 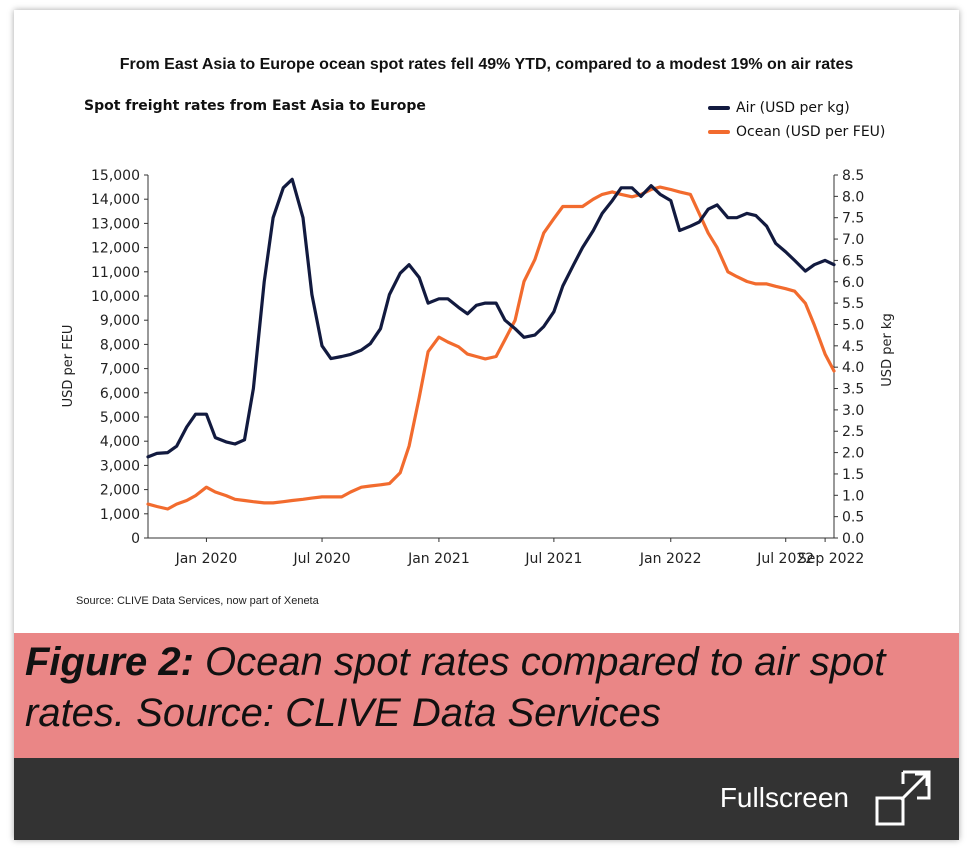 What do you see at coordinates (553, 559) in the screenshot?
I see `x-tick-label: Jul 2021` at bounding box center [553, 559].